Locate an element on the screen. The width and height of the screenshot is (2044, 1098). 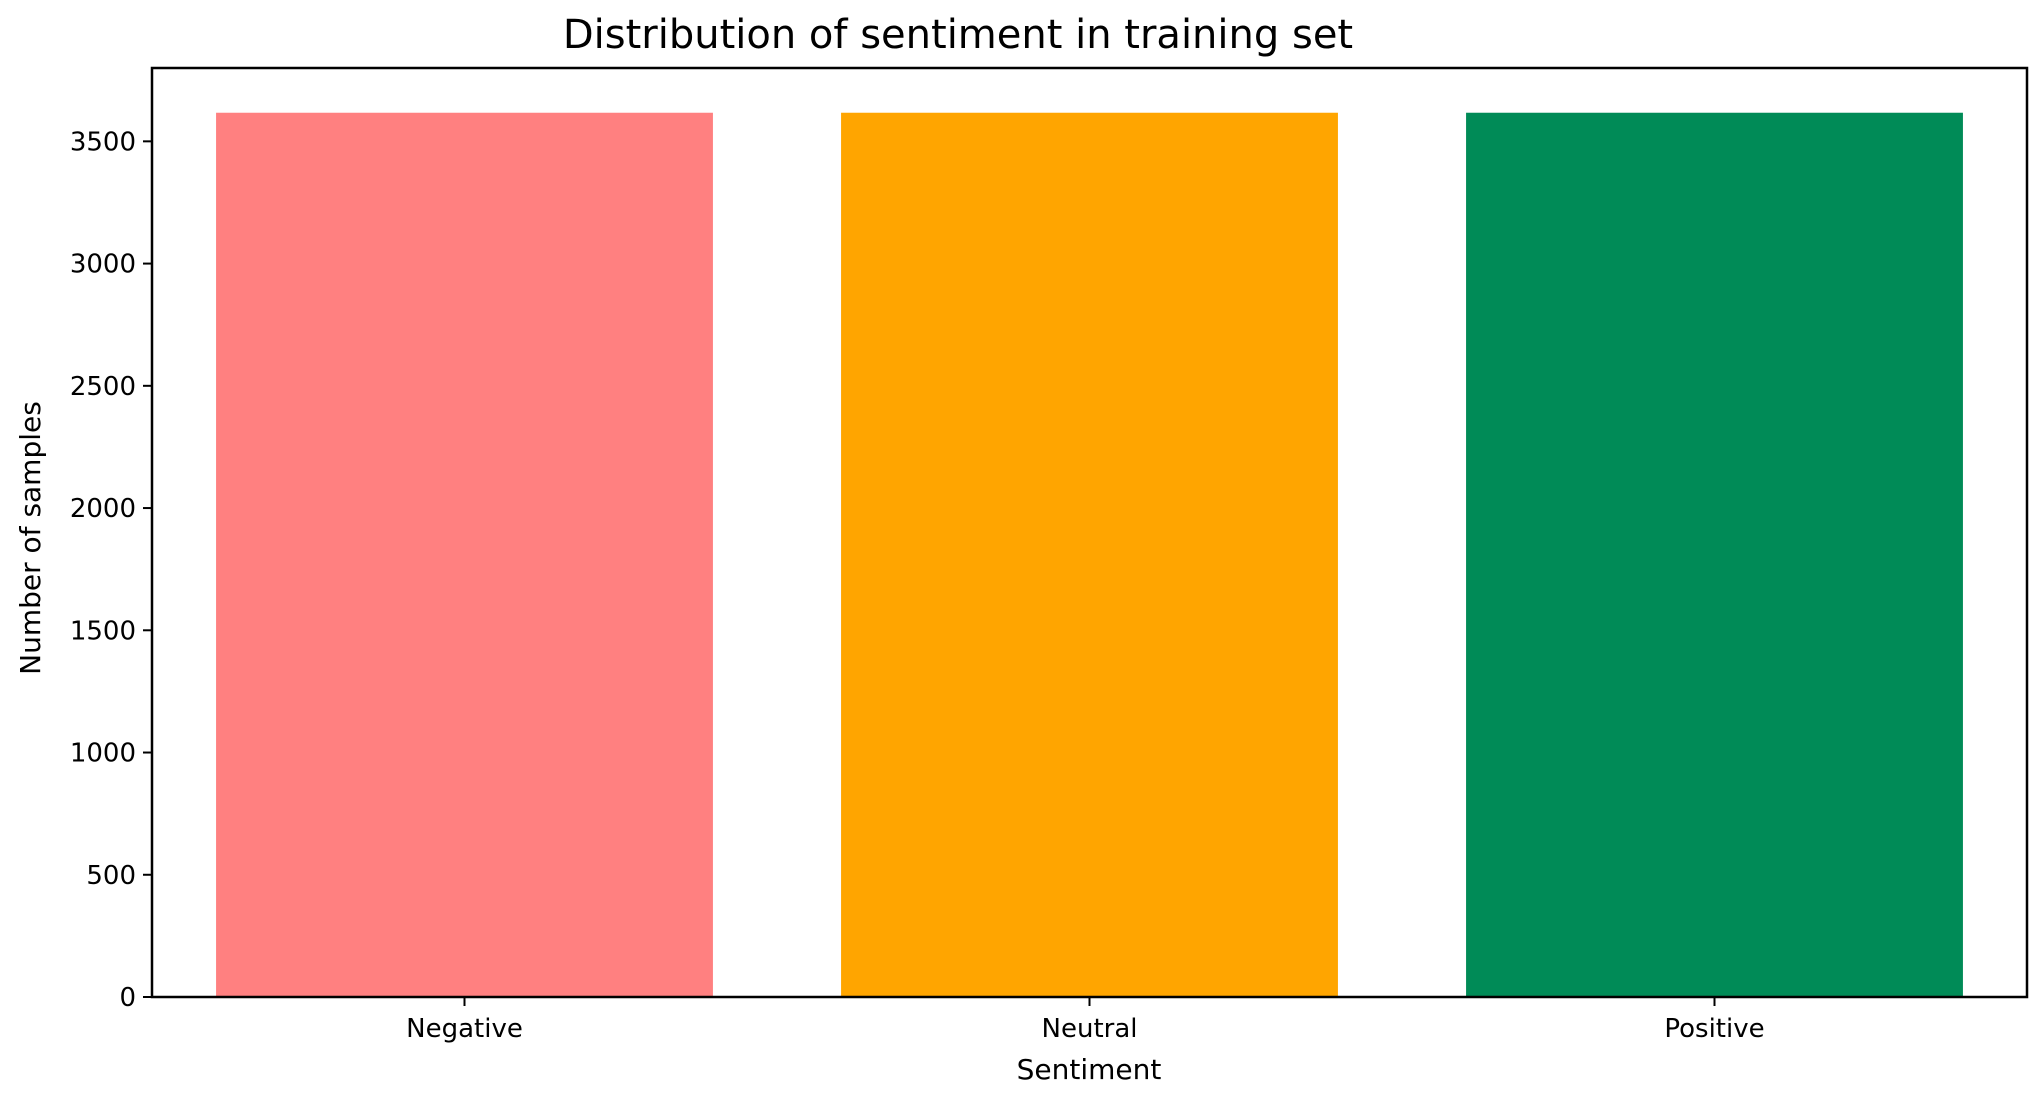
y-tick-label: 2500 is located at coordinates (103, 387).